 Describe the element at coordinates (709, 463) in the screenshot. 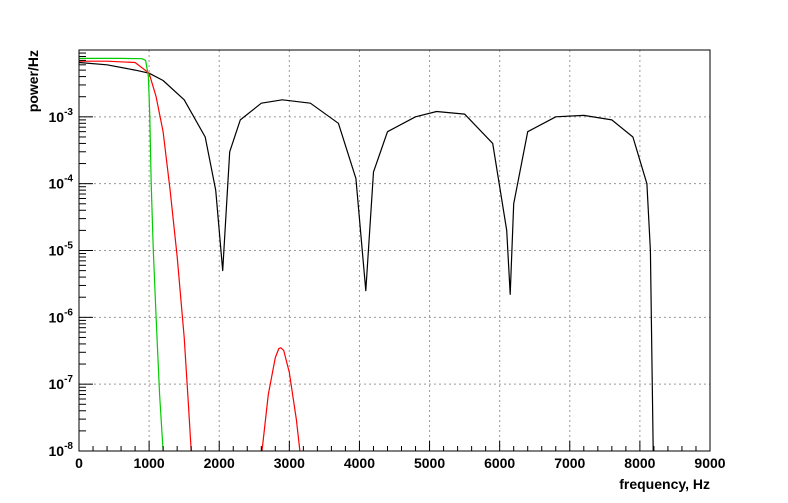

I see `x-tick-label: 9000` at that location.